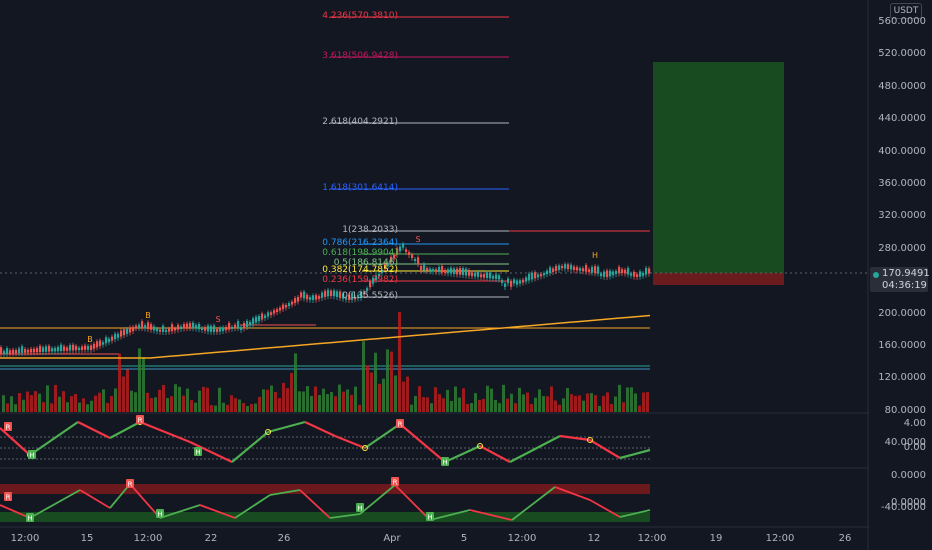  Describe the element at coordinates (876, 275) in the screenshot. I see `price-marker-icon` at that location.